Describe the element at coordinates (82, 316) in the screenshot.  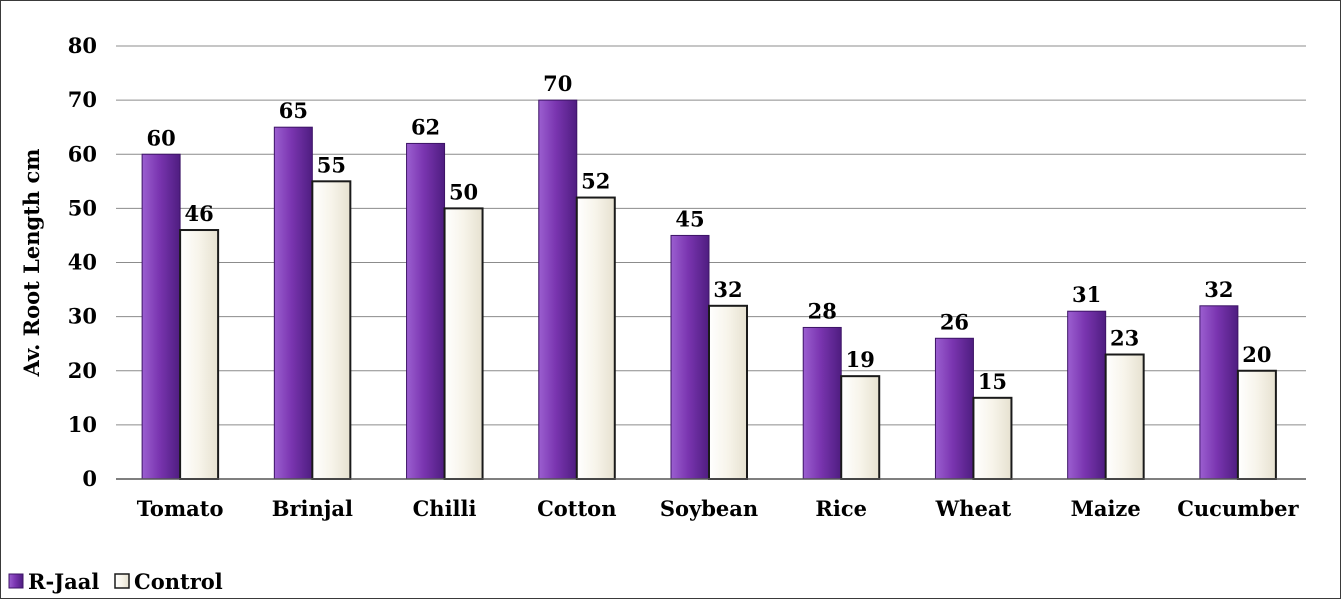
I see `y-tick-label: 30` at that location.